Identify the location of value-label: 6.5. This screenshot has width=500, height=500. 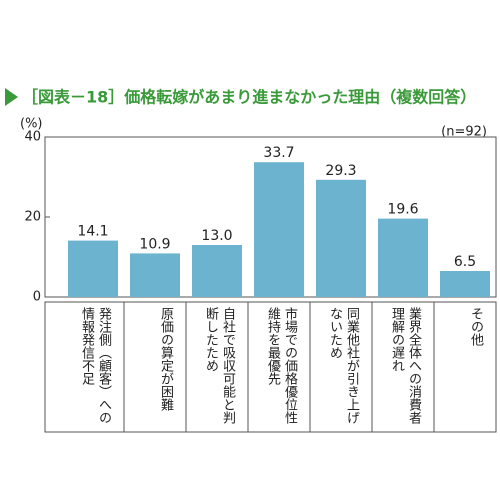
(465, 262).